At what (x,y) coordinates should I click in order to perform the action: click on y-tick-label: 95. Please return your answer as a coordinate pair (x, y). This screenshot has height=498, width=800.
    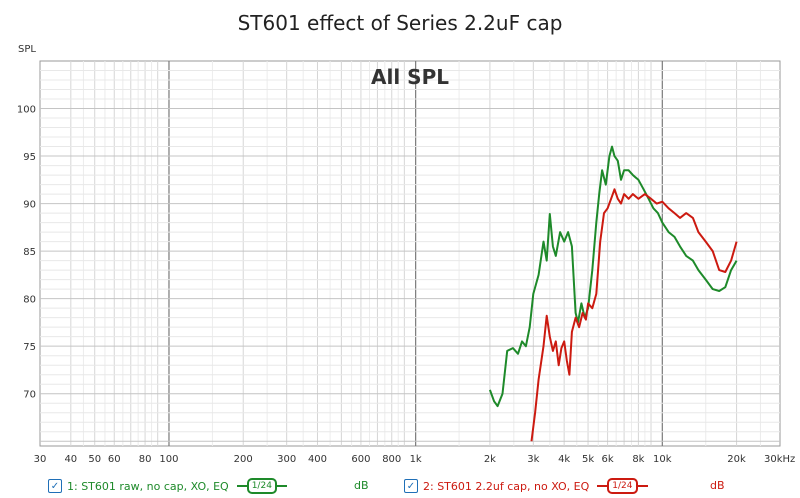
    Looking at the image, I should click on (29, 157).